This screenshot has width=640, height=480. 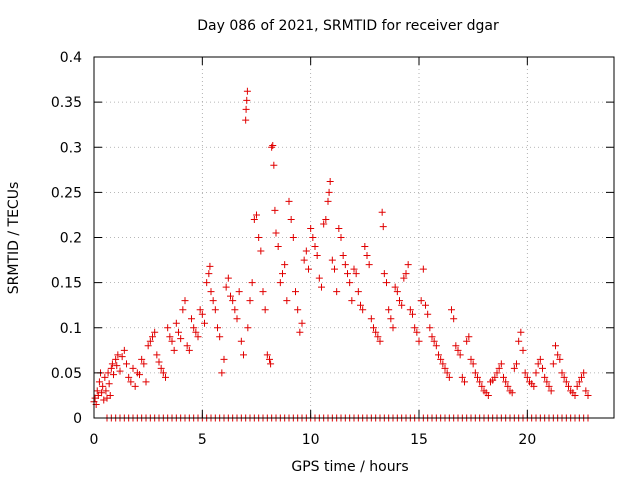 I want to click on x-tick-label: 5, so click(x=202, y=440).